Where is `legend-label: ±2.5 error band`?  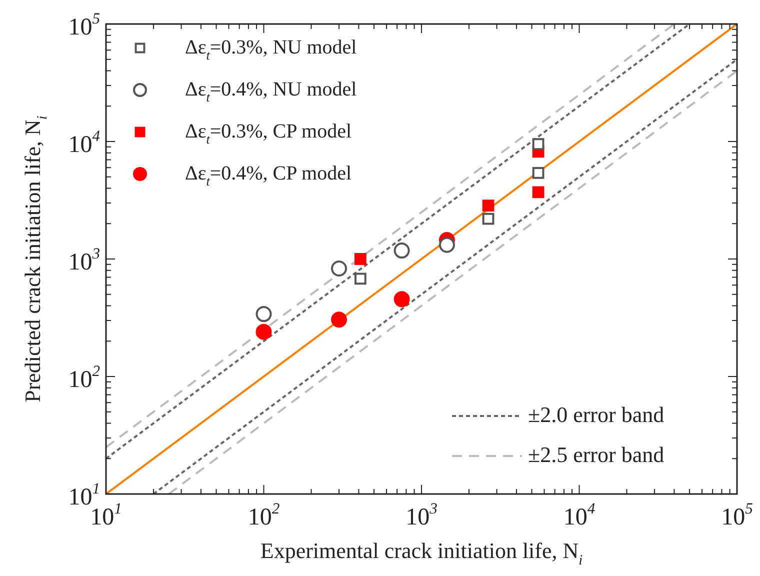
legend-label: ±2.5 error band is located at coordinates (596, 454).